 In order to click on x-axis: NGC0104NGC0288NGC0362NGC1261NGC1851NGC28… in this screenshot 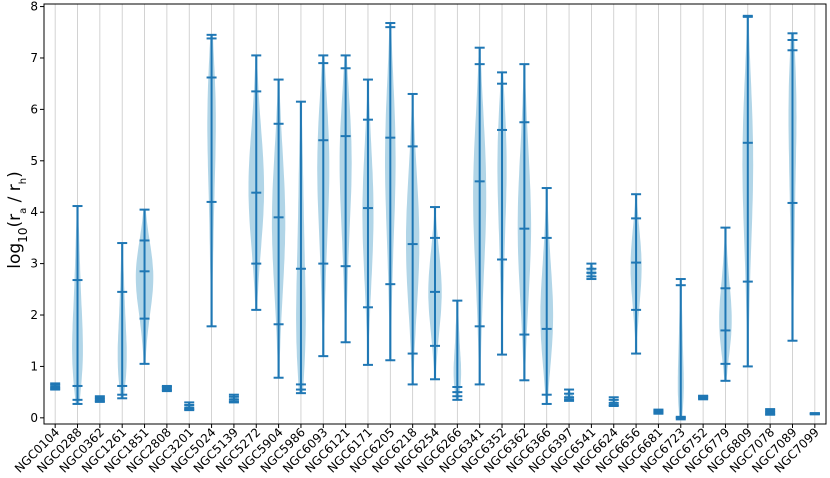, I will do `click(417, 450)`.